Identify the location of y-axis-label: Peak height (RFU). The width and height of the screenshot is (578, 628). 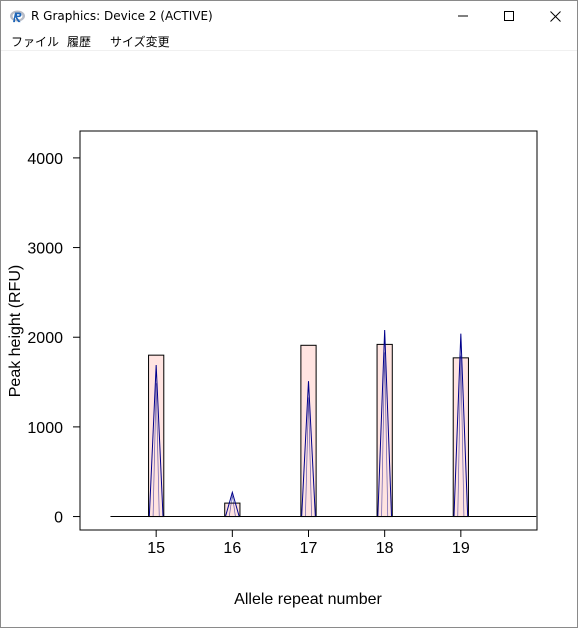
(15, 331).